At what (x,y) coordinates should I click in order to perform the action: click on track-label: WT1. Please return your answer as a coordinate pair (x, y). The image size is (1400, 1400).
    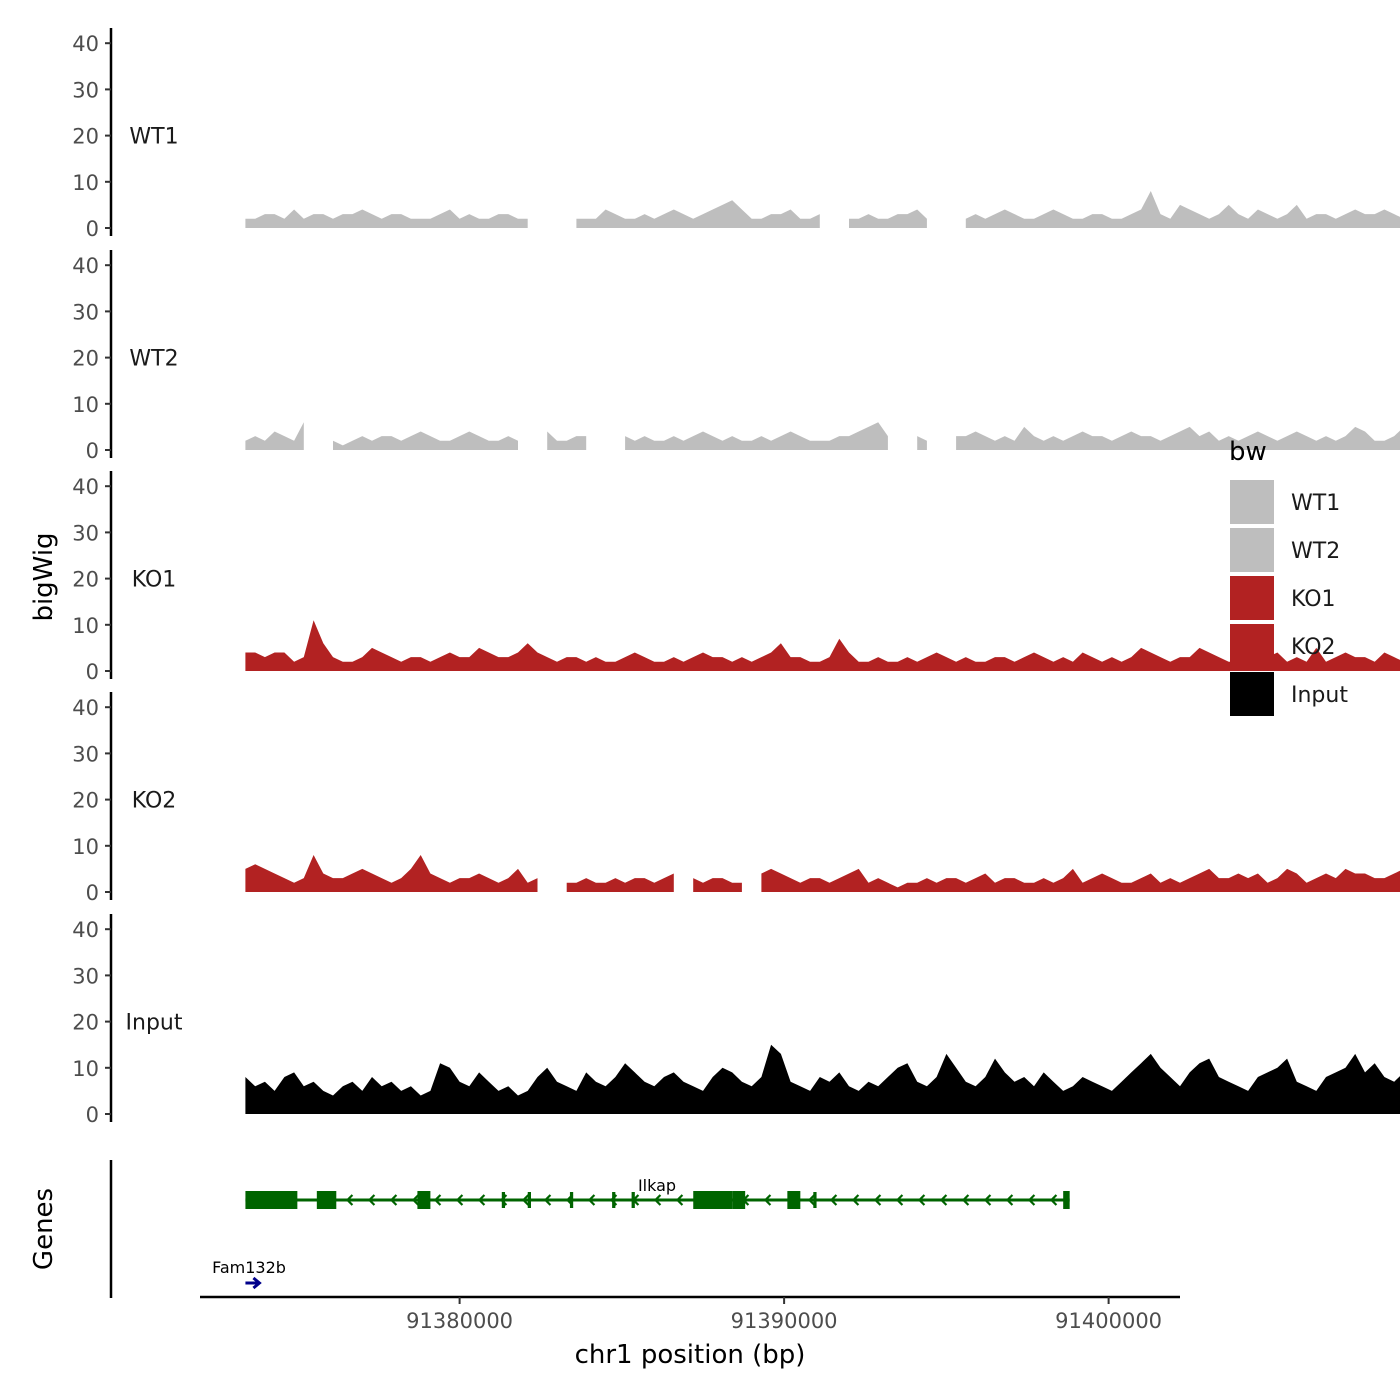
    Looking at the image, I should click on (153, 137).